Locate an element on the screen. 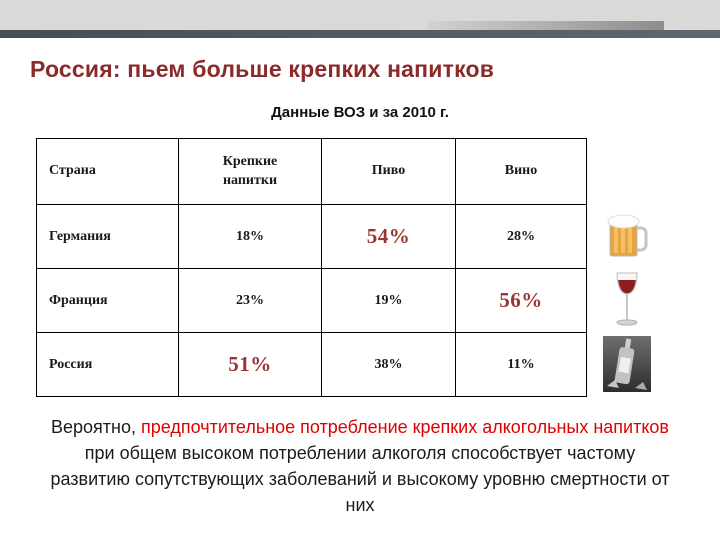 The width and height of the screenshot is (720, 540). cell-spirits-russia-highlighted: 51% is located at coordinates (250, 364).